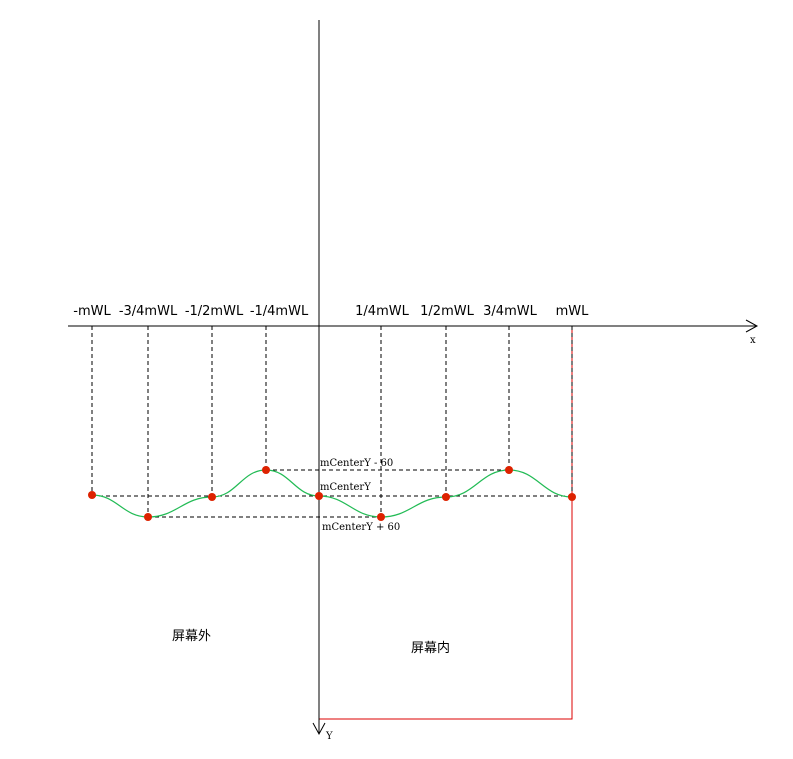 The width and height of the screenshot is (793, 759). What do you see at coordinates (214, 311) in the screenshot?
I see `tick-label-neg-half-wl: -1/2mWL` at bounding box center [214, 311].